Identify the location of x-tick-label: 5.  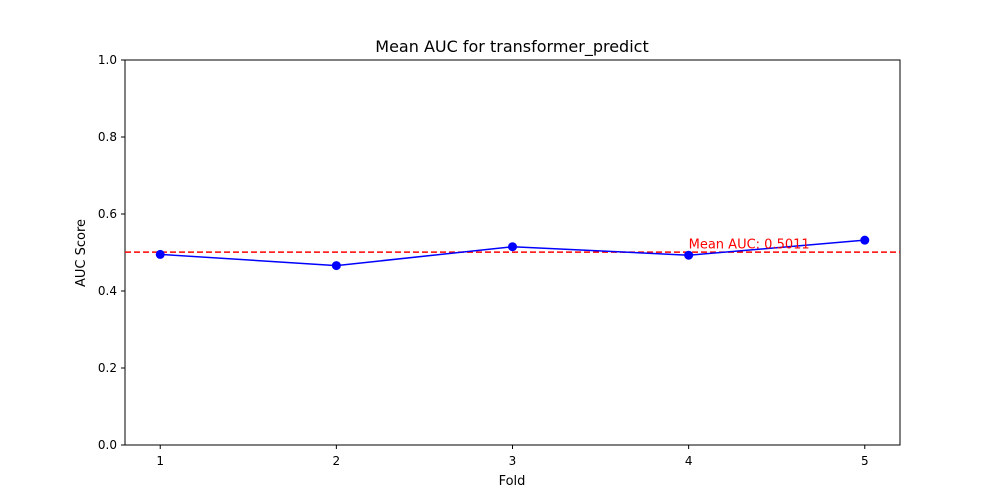
(865, 461).